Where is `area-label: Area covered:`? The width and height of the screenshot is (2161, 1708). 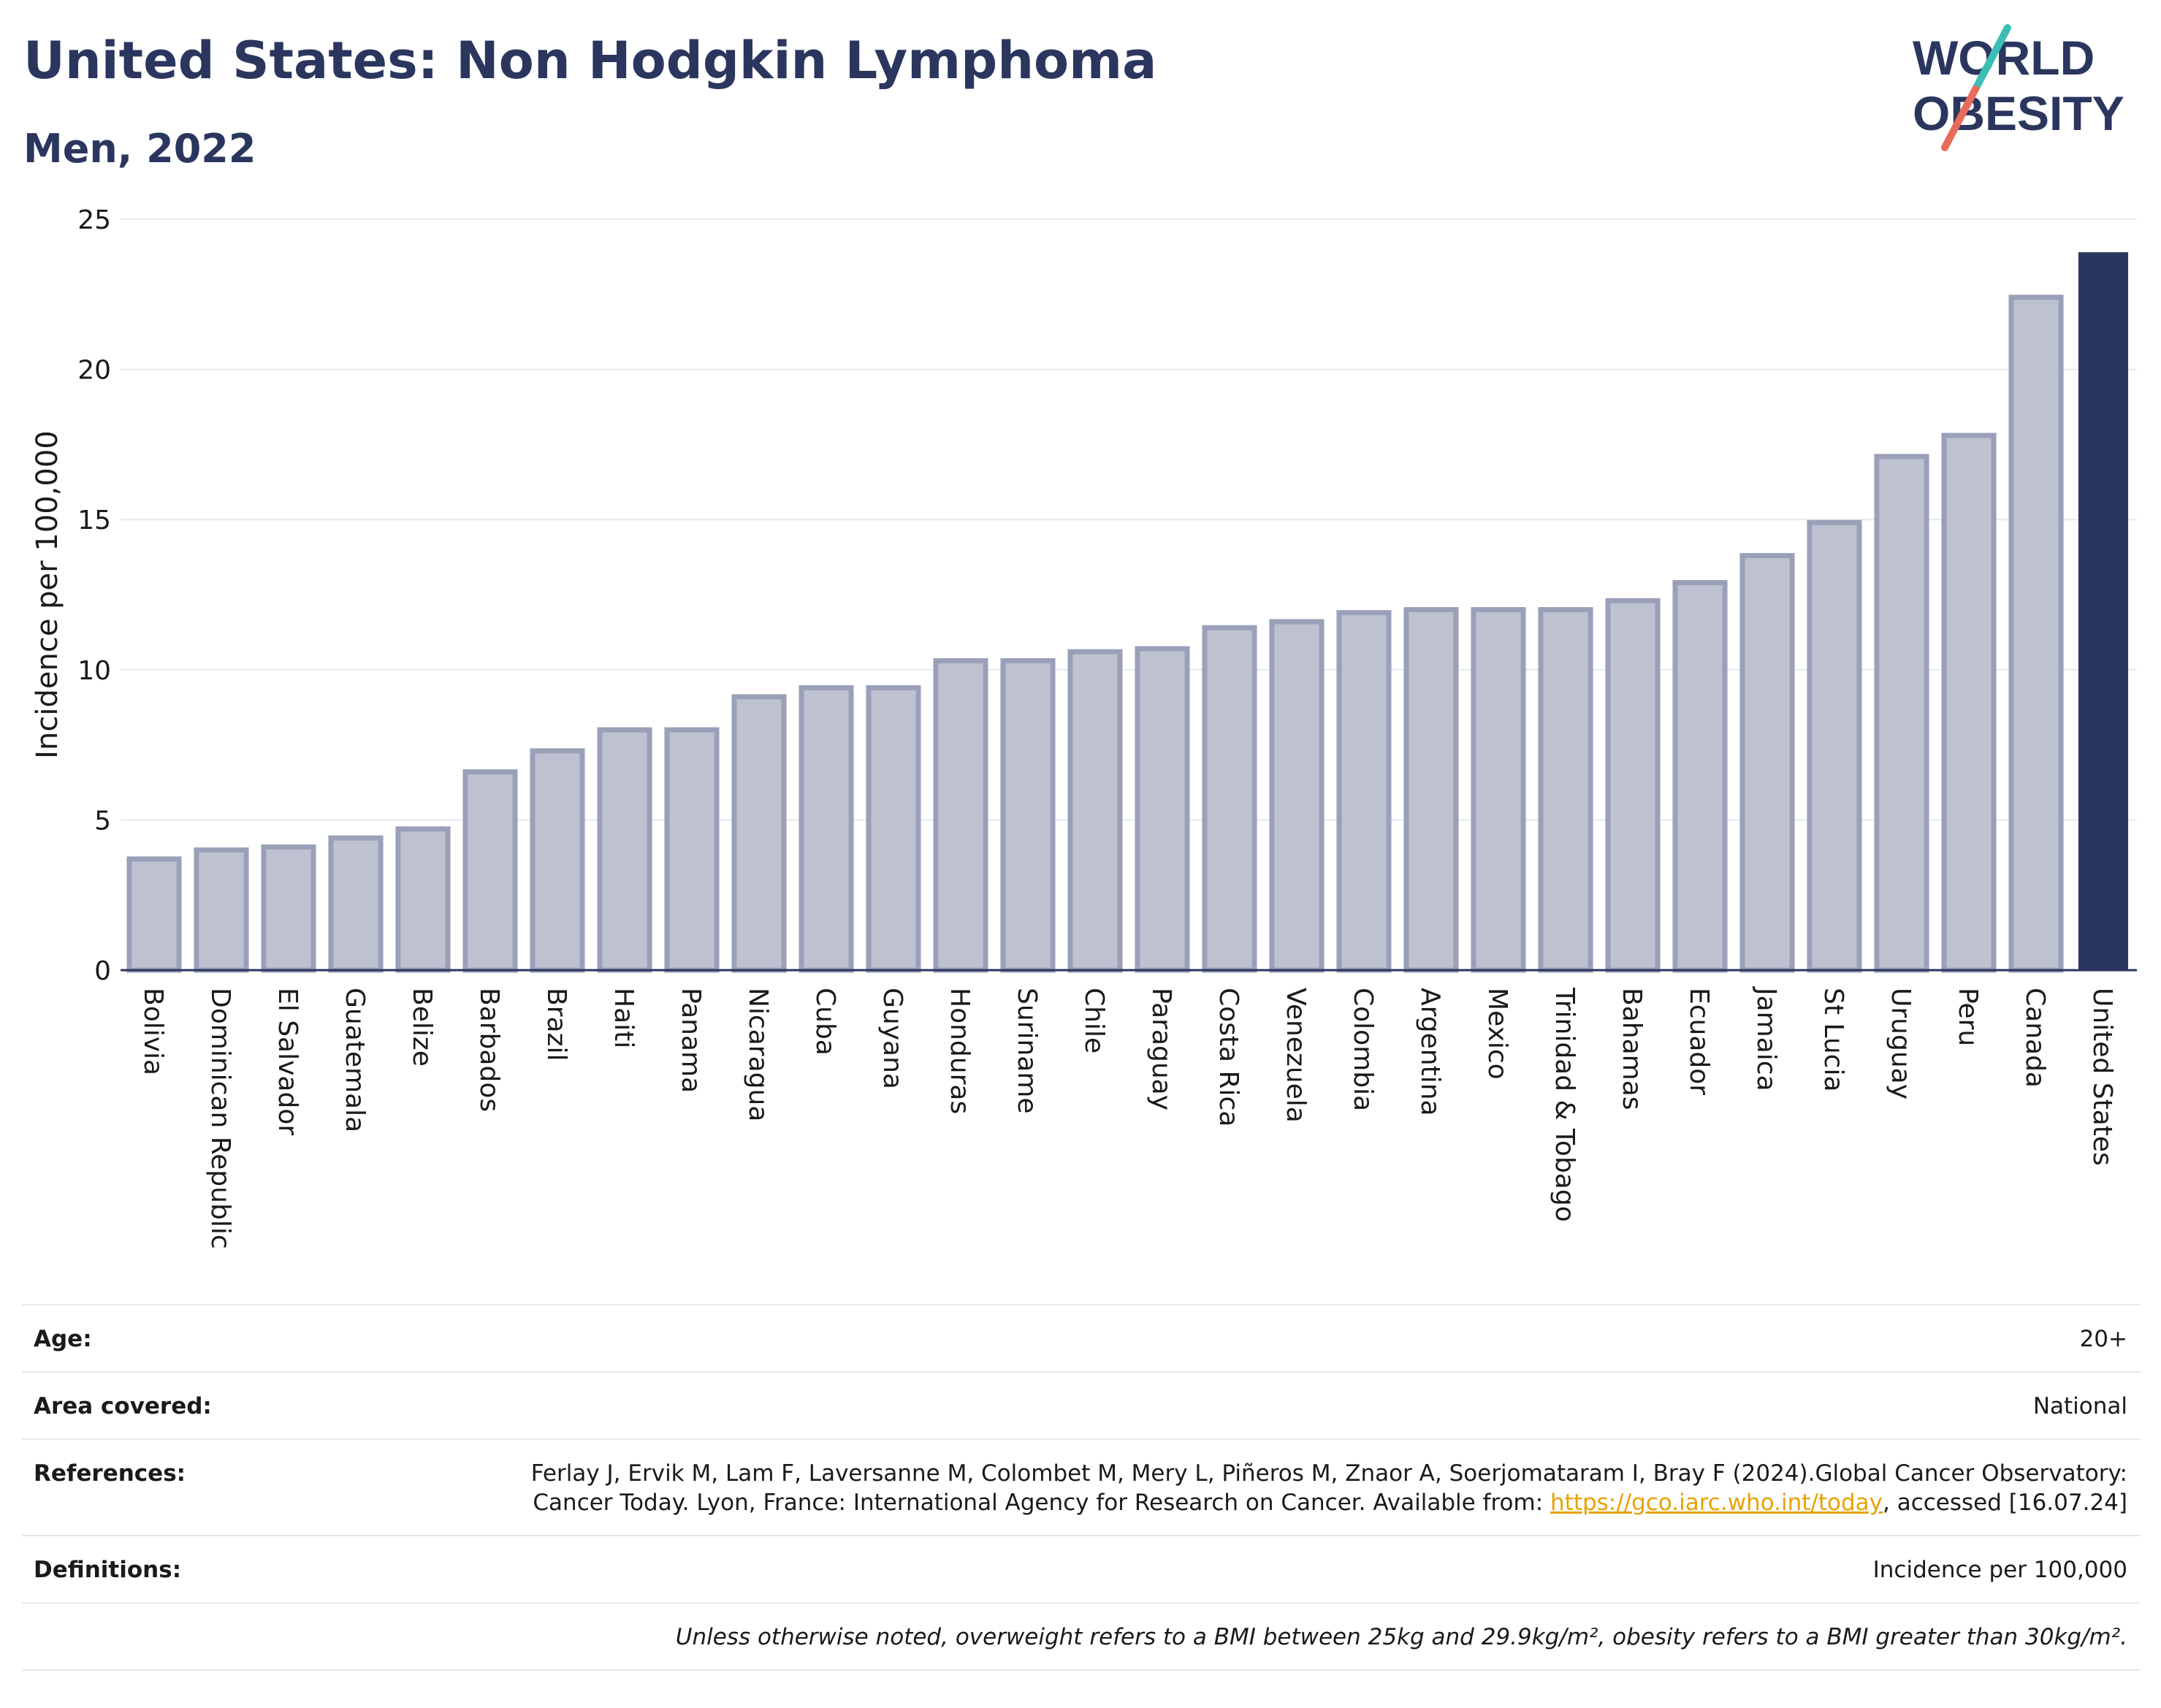
area-label: Area covered: is located at coordinates (123, 1406).